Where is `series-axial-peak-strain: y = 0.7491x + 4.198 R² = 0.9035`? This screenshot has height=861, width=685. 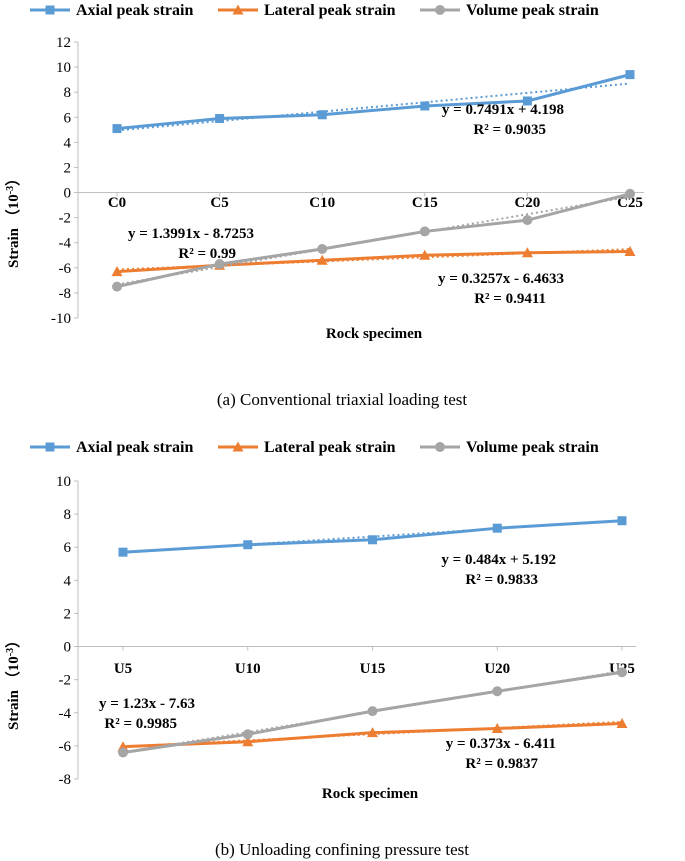
series-axial-peak-strain: y = 0.7491x + 4.198 R² = 0.9035 is located at coordinates (373, 104).